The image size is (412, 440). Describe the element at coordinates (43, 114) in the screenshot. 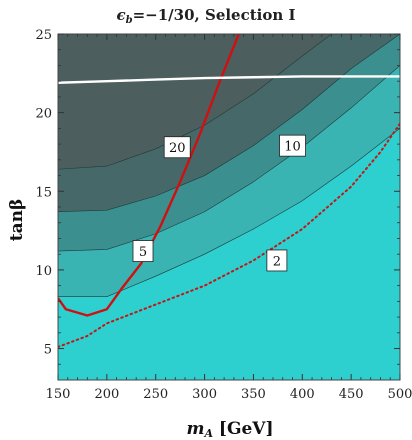

I see `y-tick-label: 20` at that location.